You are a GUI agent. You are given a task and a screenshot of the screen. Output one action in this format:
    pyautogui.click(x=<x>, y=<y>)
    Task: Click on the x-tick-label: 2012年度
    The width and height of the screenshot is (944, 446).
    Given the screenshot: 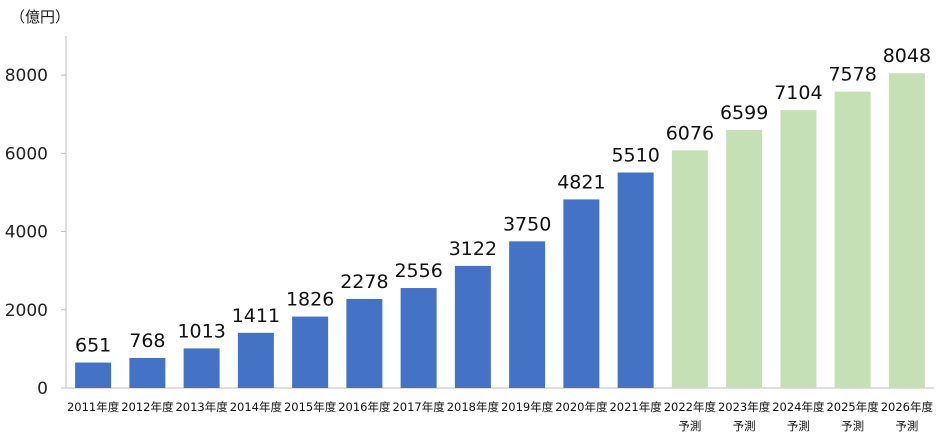 What is the action you would take?
    pyautogui.click(x=147, y=407)
    